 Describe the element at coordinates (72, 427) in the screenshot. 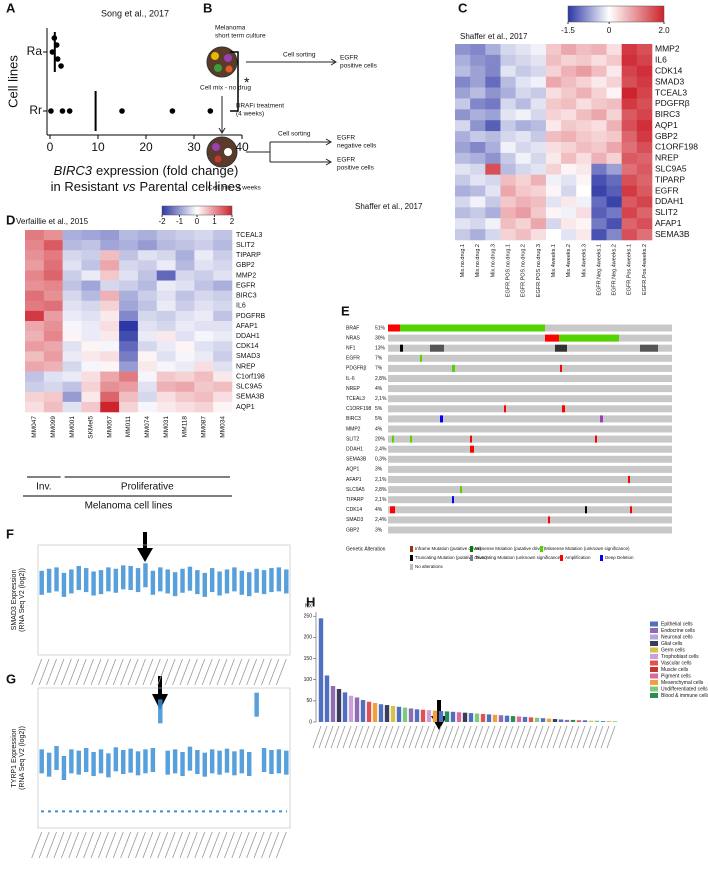

I see `column-label: MM001` at that location.